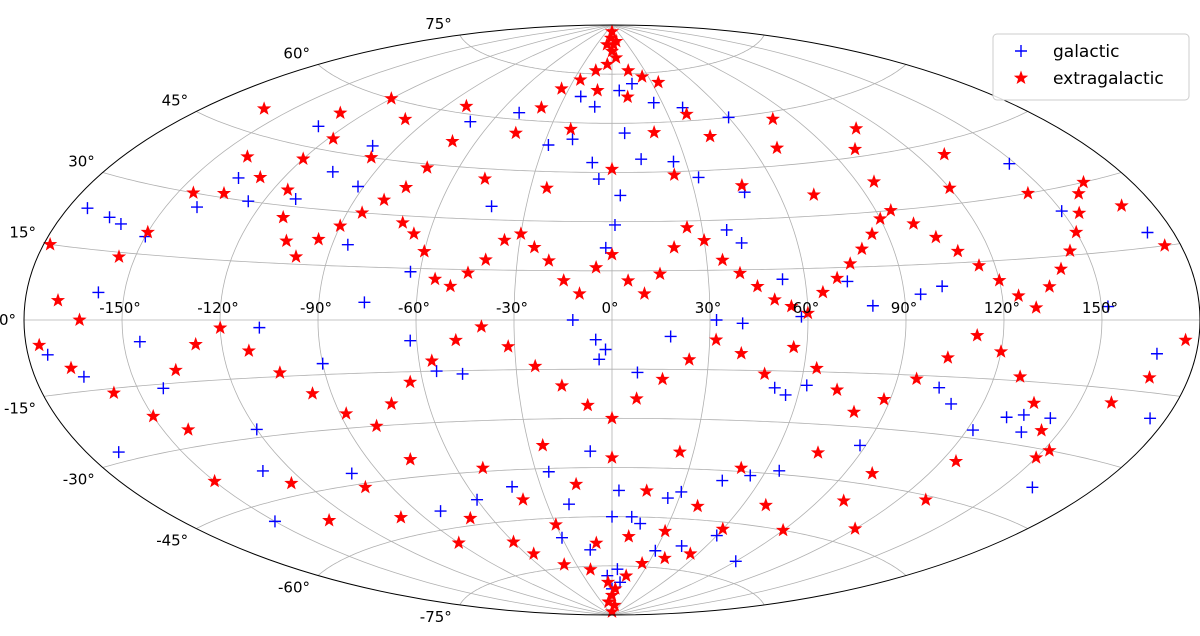  What do you see at coordinates (612, 498) in the screenshot?
I see `parallel--45` at bounding box center [612, 498].